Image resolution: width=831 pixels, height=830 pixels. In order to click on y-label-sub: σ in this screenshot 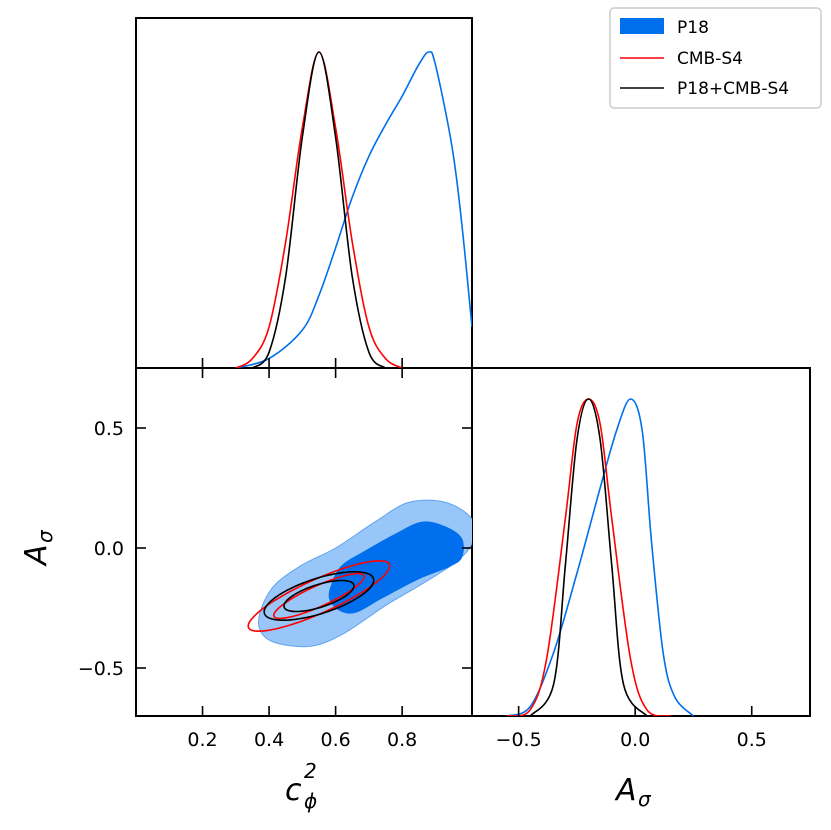, I will do `click(45, 536)`.